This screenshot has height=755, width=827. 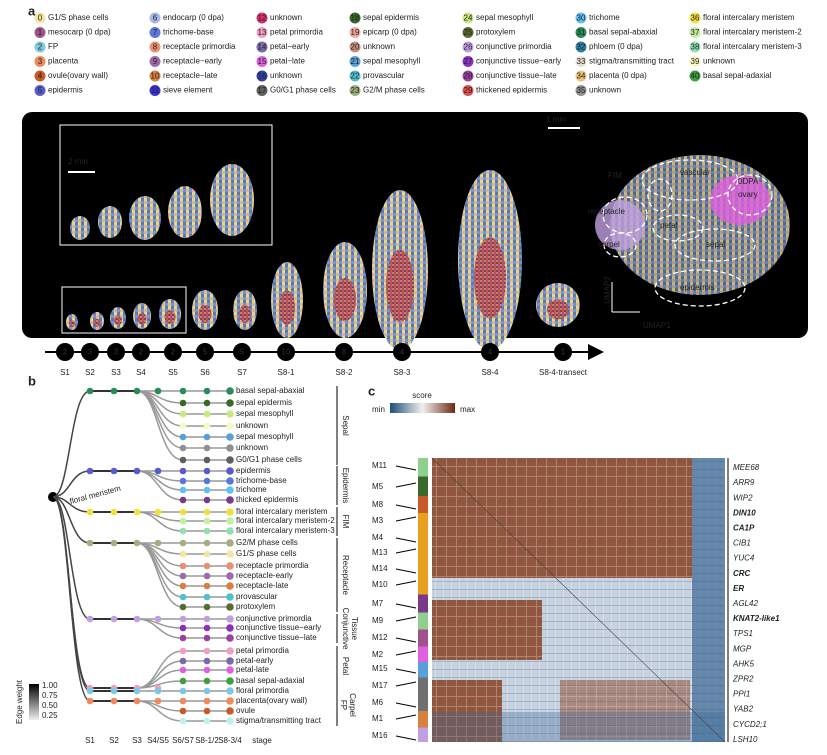 What do you see at coordinates (505, 17) in the screenshot?
I see `legend-label: sepal mesophyll` at bounding box center [505, 17].